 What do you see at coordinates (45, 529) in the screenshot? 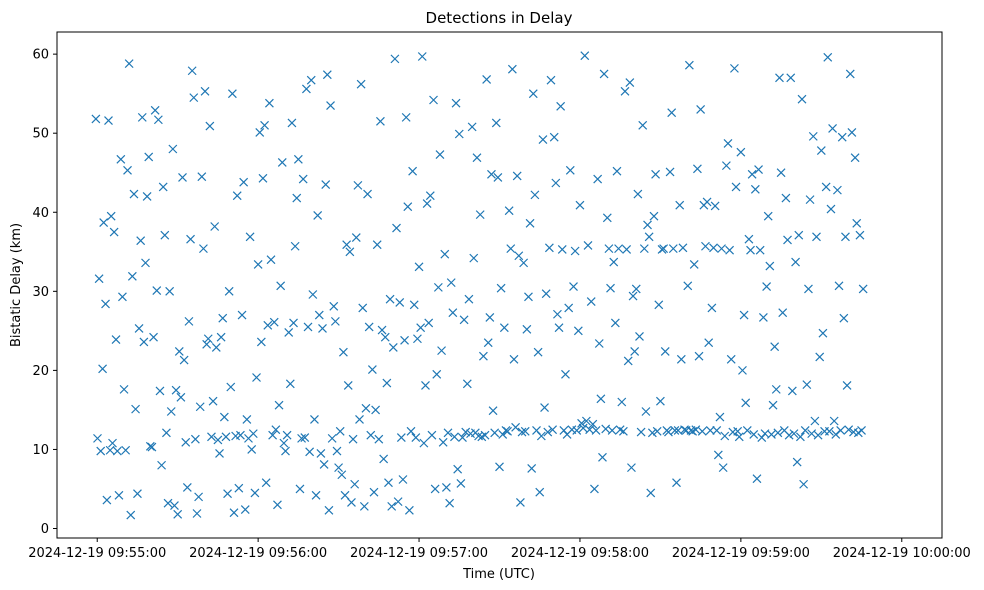
I see `y-tick-label: 0` at bounding box center [45, 529].